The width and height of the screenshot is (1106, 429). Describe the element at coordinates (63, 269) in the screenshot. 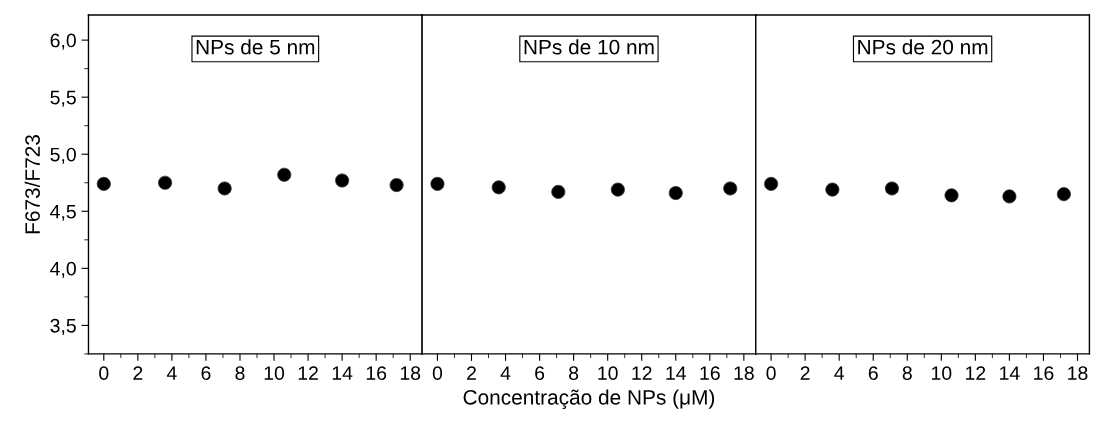

I see `y-tick-label: 4,0` at that location.